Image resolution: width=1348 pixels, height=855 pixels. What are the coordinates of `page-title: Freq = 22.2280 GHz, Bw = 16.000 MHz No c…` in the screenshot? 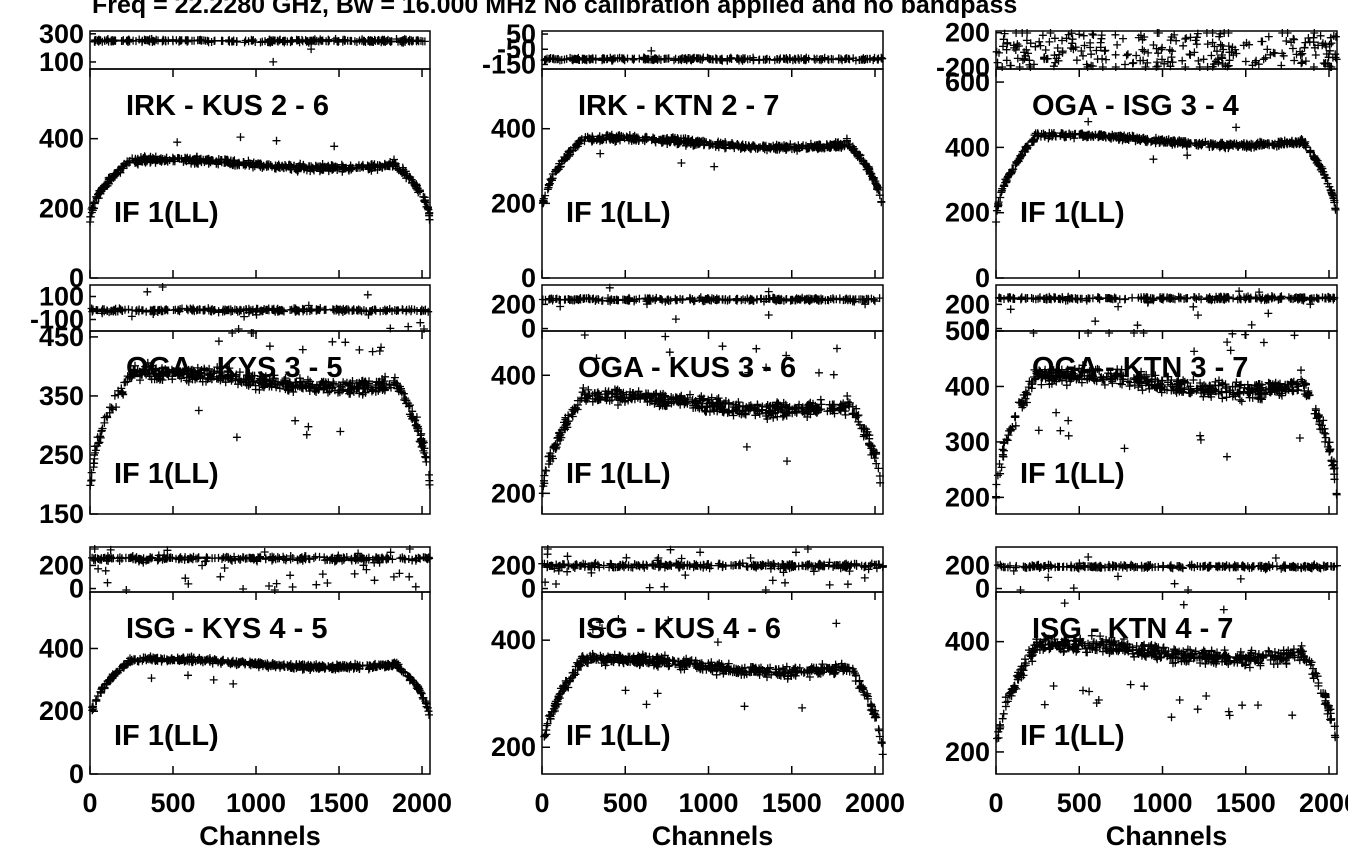 It's located at (554, 9).